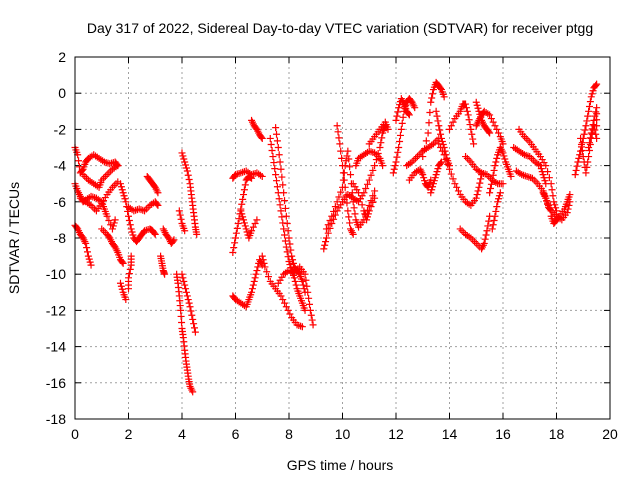 This screenshot has width=640, height=480. Describe the element at coordinates (14, 238) in the screenshot. I see `y-axis-label: SDTVAR / TECUs` at that location.